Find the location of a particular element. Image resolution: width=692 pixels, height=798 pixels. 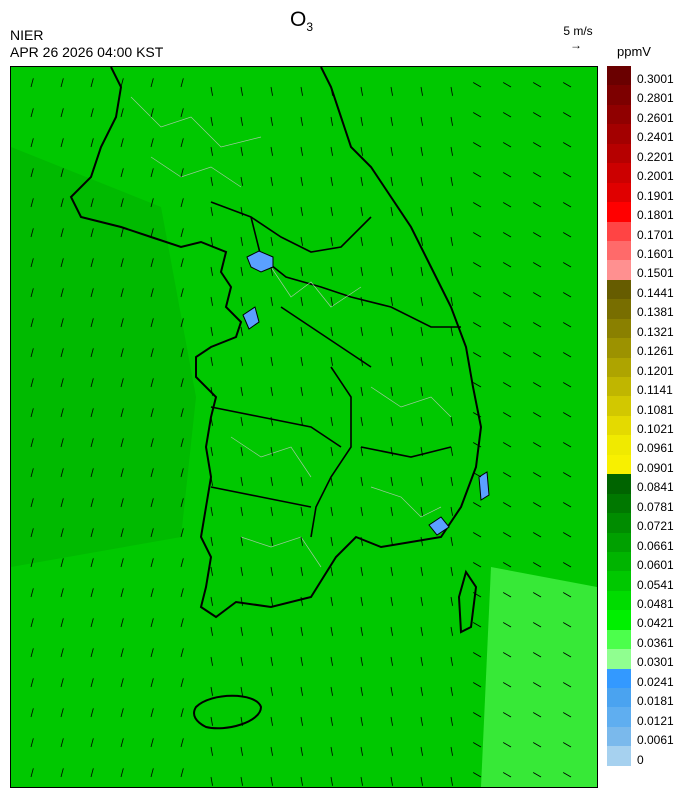

southeast-lighter-region is located at coordinates (539, 677).